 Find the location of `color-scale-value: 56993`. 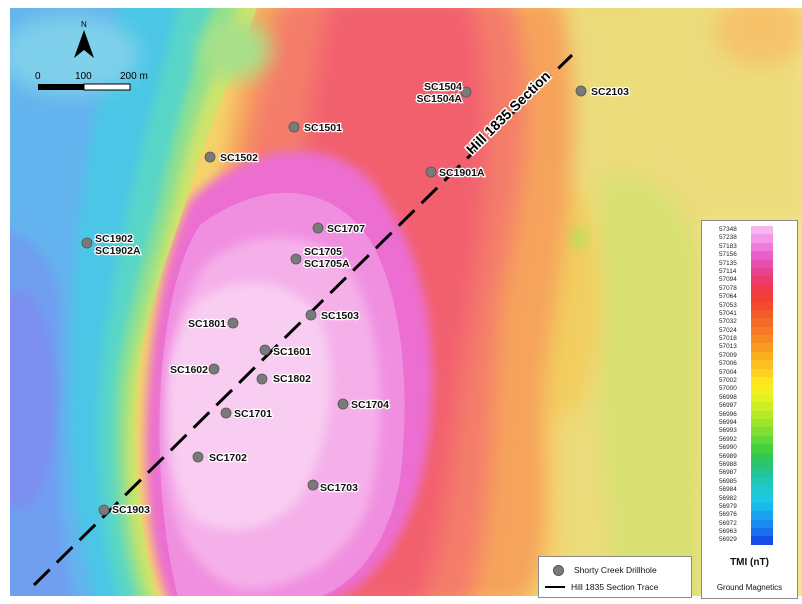

color-scale-value: 56993 is located at coordinates (728, 431).